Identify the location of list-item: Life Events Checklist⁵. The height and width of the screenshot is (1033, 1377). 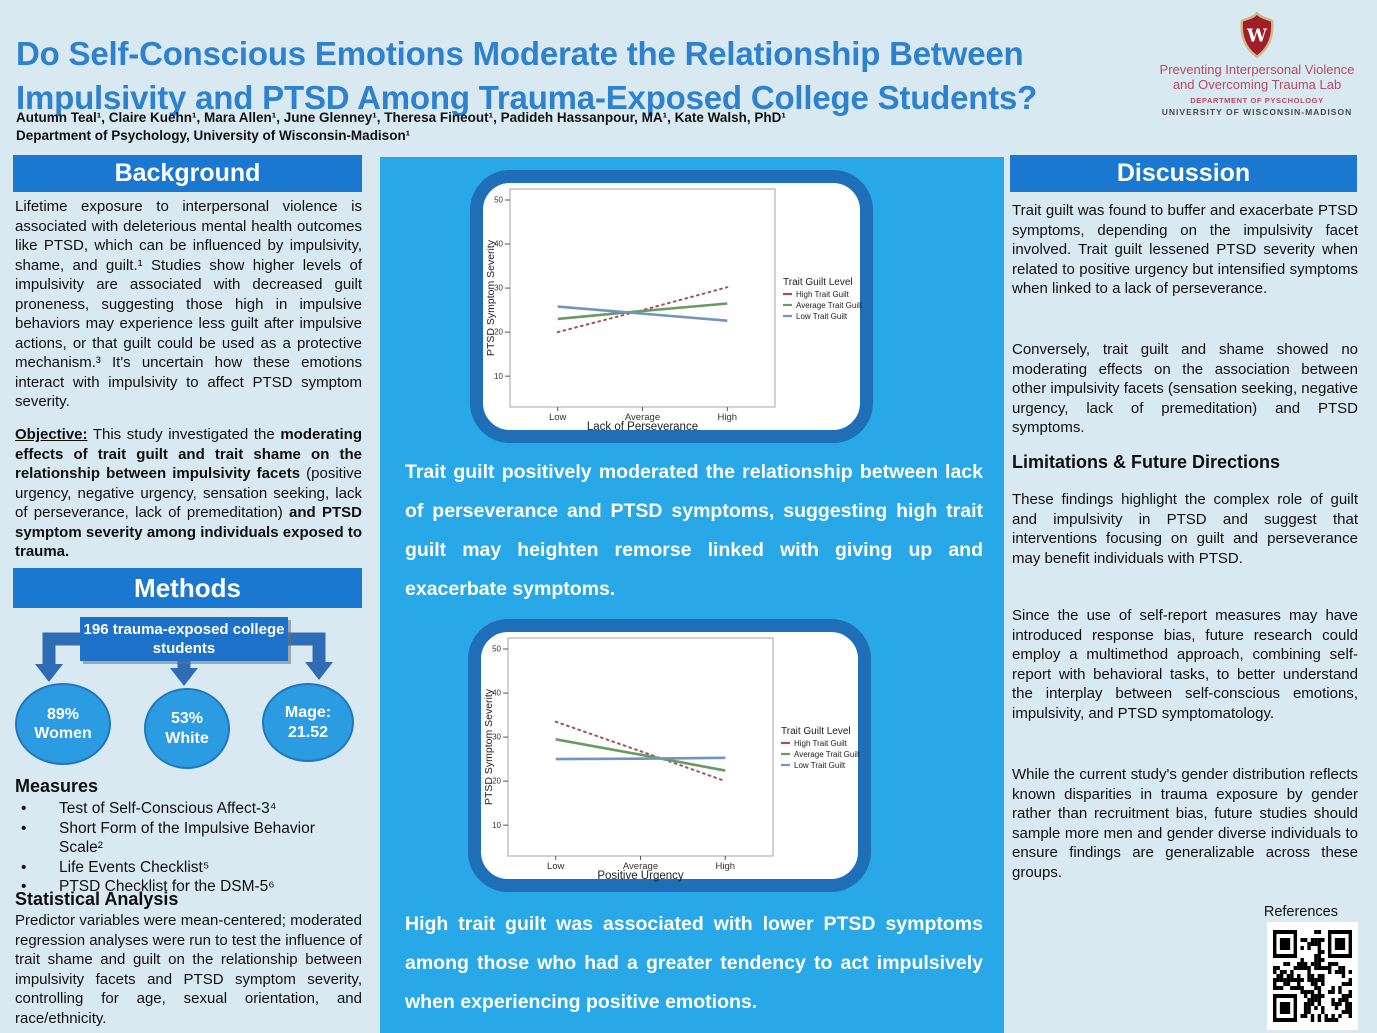
(188, 868).